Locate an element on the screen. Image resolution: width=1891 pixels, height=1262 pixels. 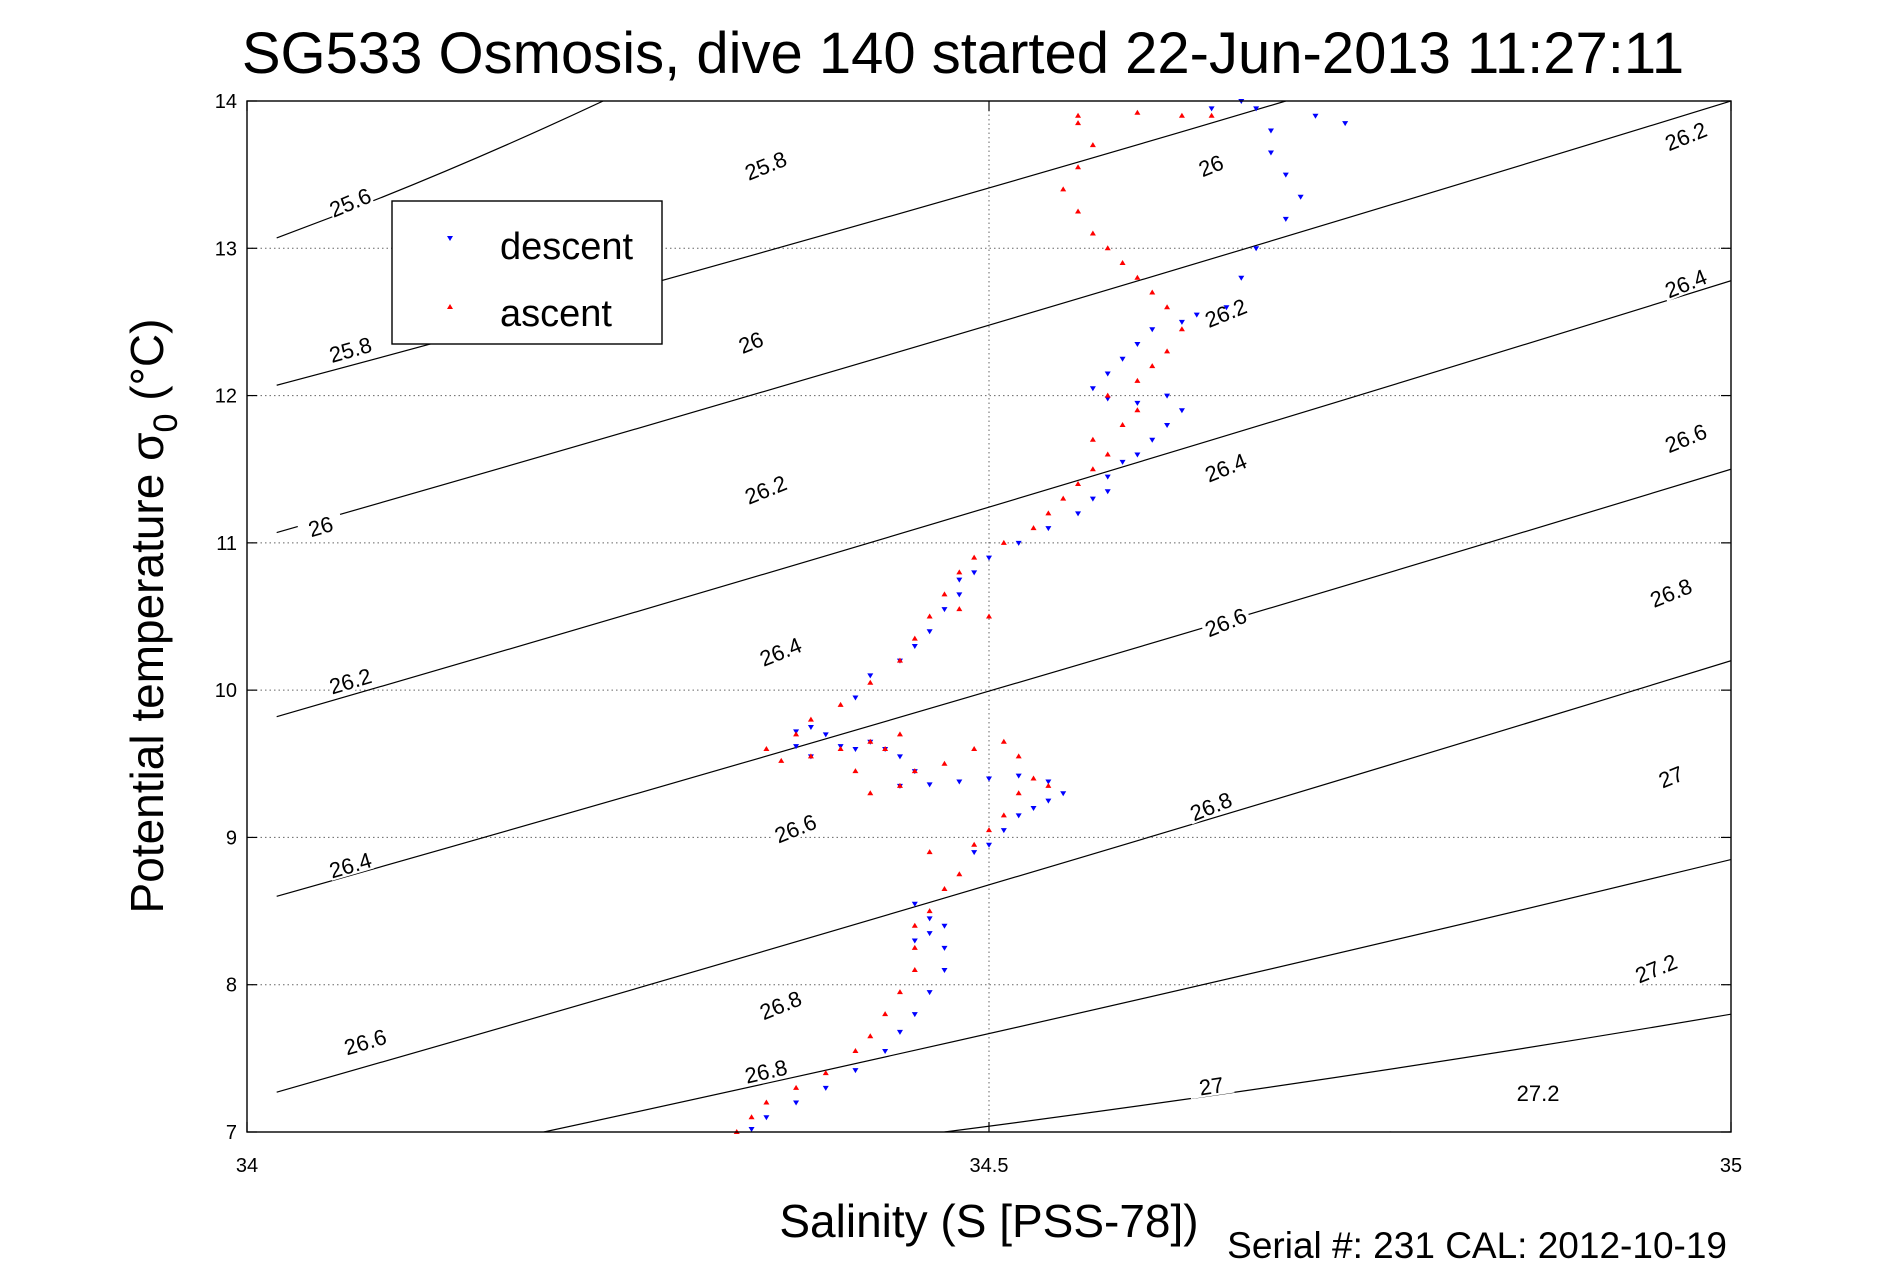
legend-descent-label: descent is located at coordinates (567, 247).